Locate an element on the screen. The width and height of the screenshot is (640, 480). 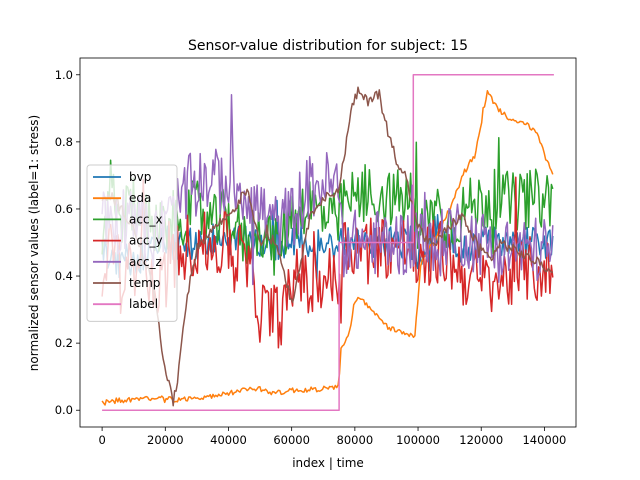
y-tick-label: 0.4 is located at coordinates (64, 276).